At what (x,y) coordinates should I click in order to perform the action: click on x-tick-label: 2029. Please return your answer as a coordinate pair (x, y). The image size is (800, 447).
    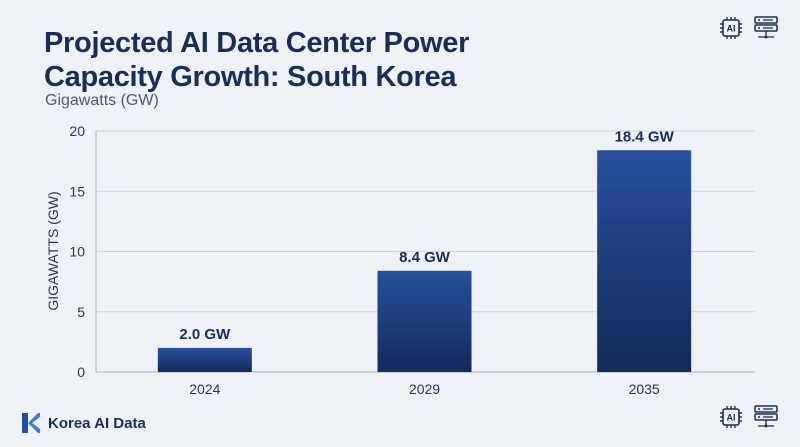
    Looking at the image, I should click on (424, 389).